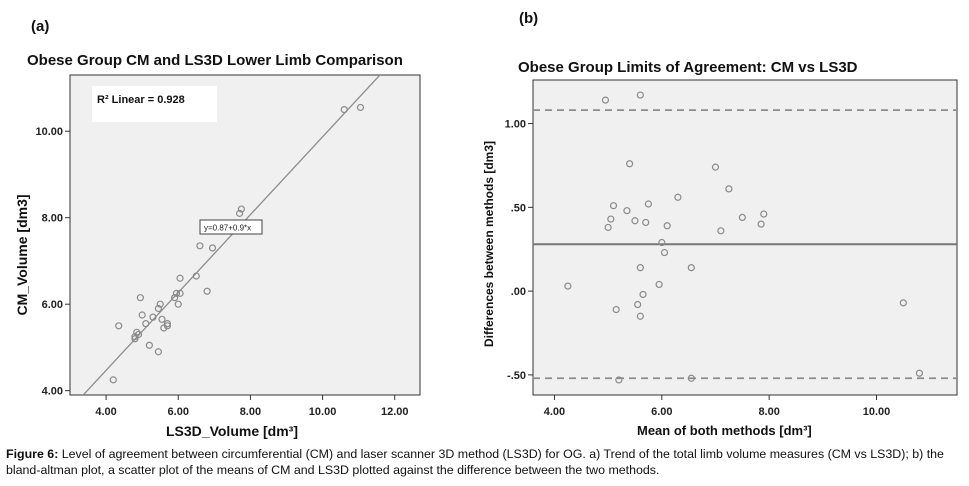 The width and height of the screenshot is (969, 486). What do you see at coordinates (516, 376) in the screenshot?
I see `y-tick-label: -.50` at bounding box center [516, 376].